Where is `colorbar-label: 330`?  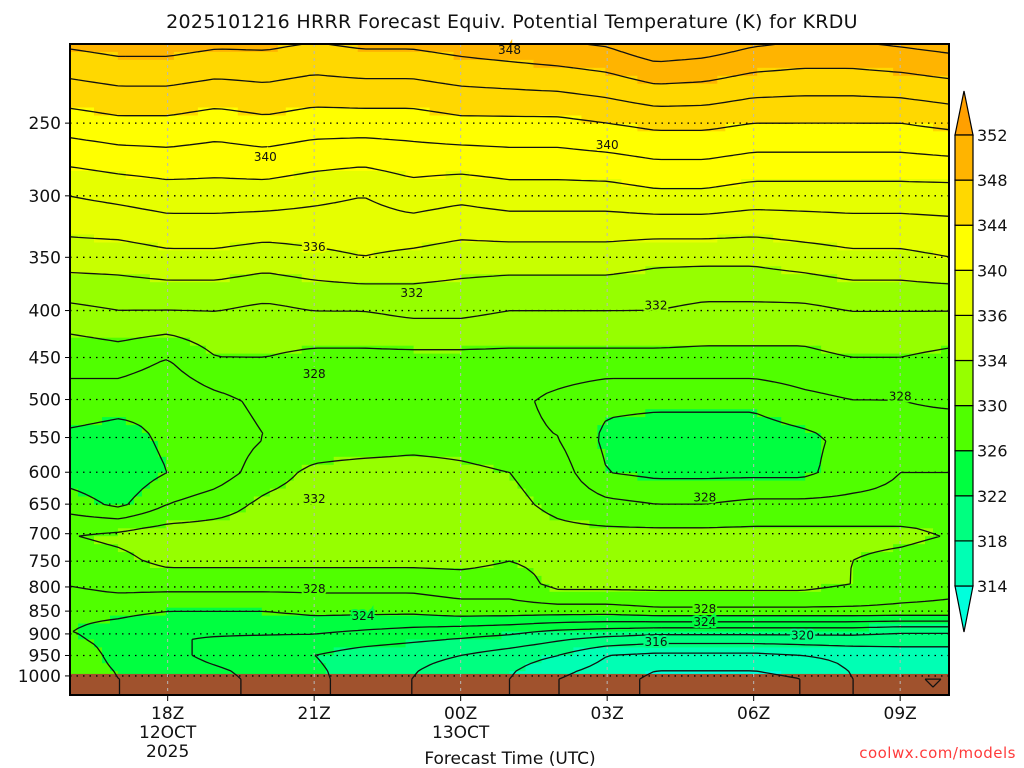 colorbar-label: 330 is located at coordinates (992, 406).